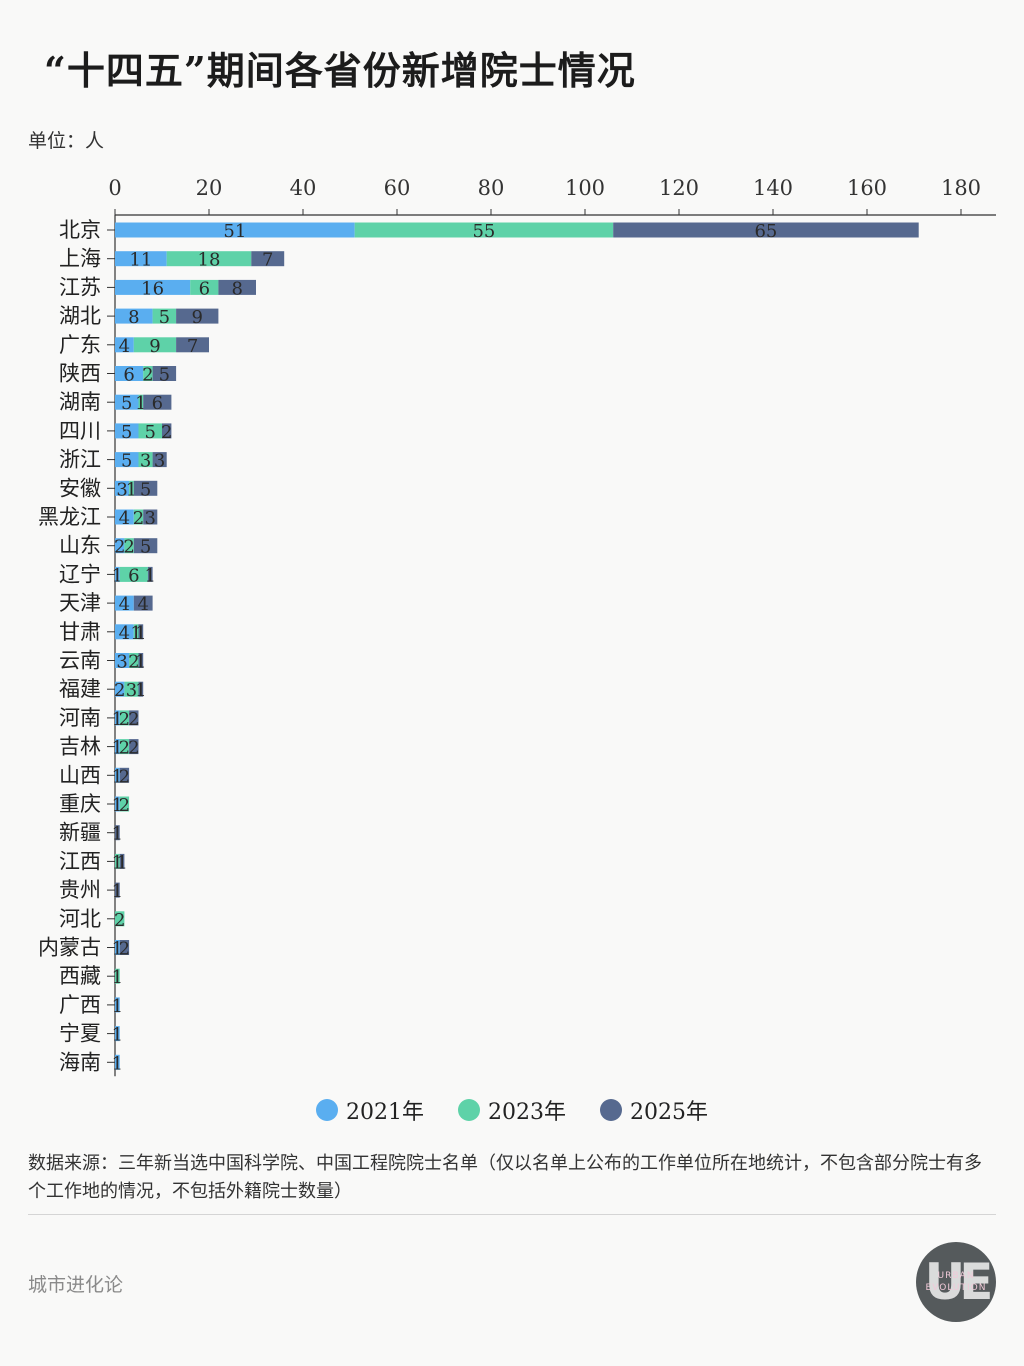 This screenshot has width=1024, height=1366. What do you see at coordinates (512, 1110) in the screenshot?
I see `legend-item-2023: 2023年` at bounding box center [512, 1110].